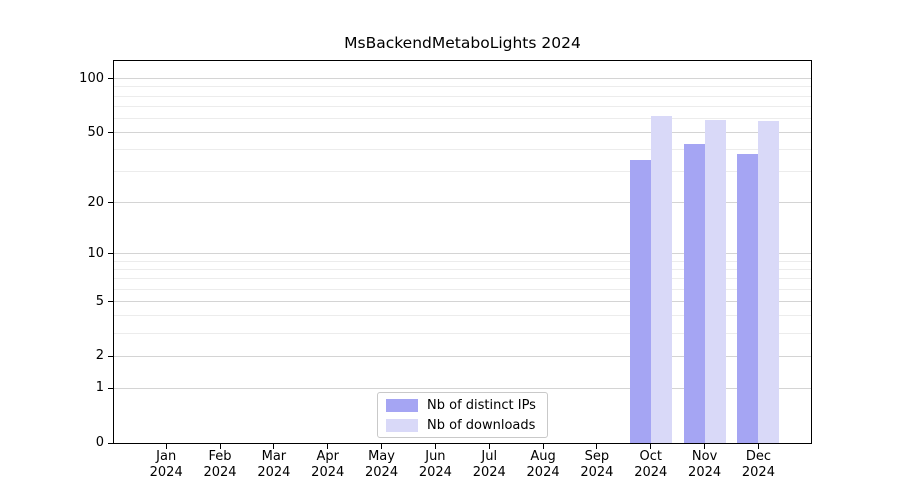 Image resolution: width=900 pixels, height=500 pixels. I want to click on x-tick-month: Aug, so click(543, 456).